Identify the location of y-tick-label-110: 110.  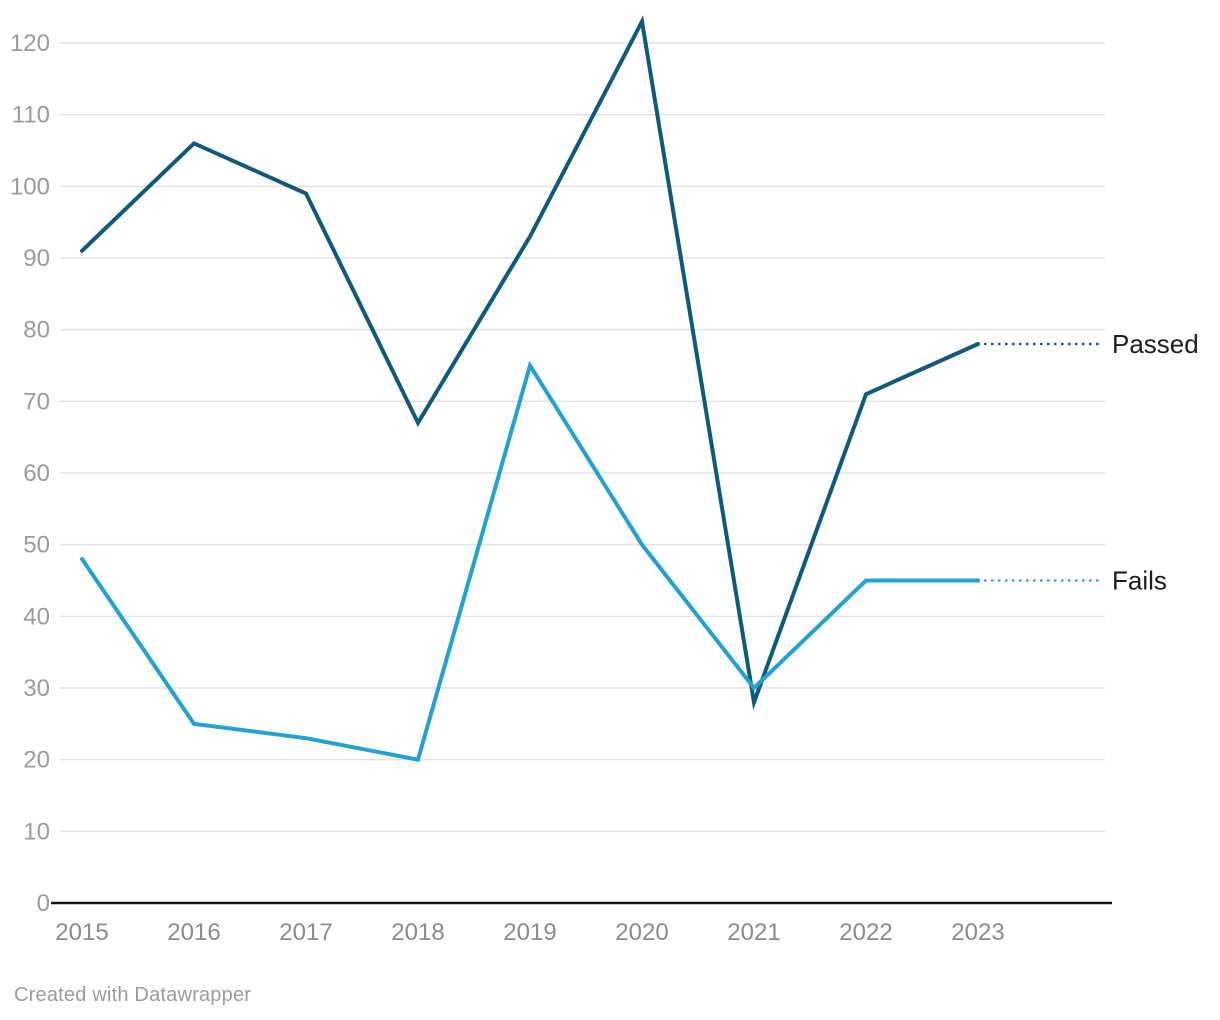
(31, 115).